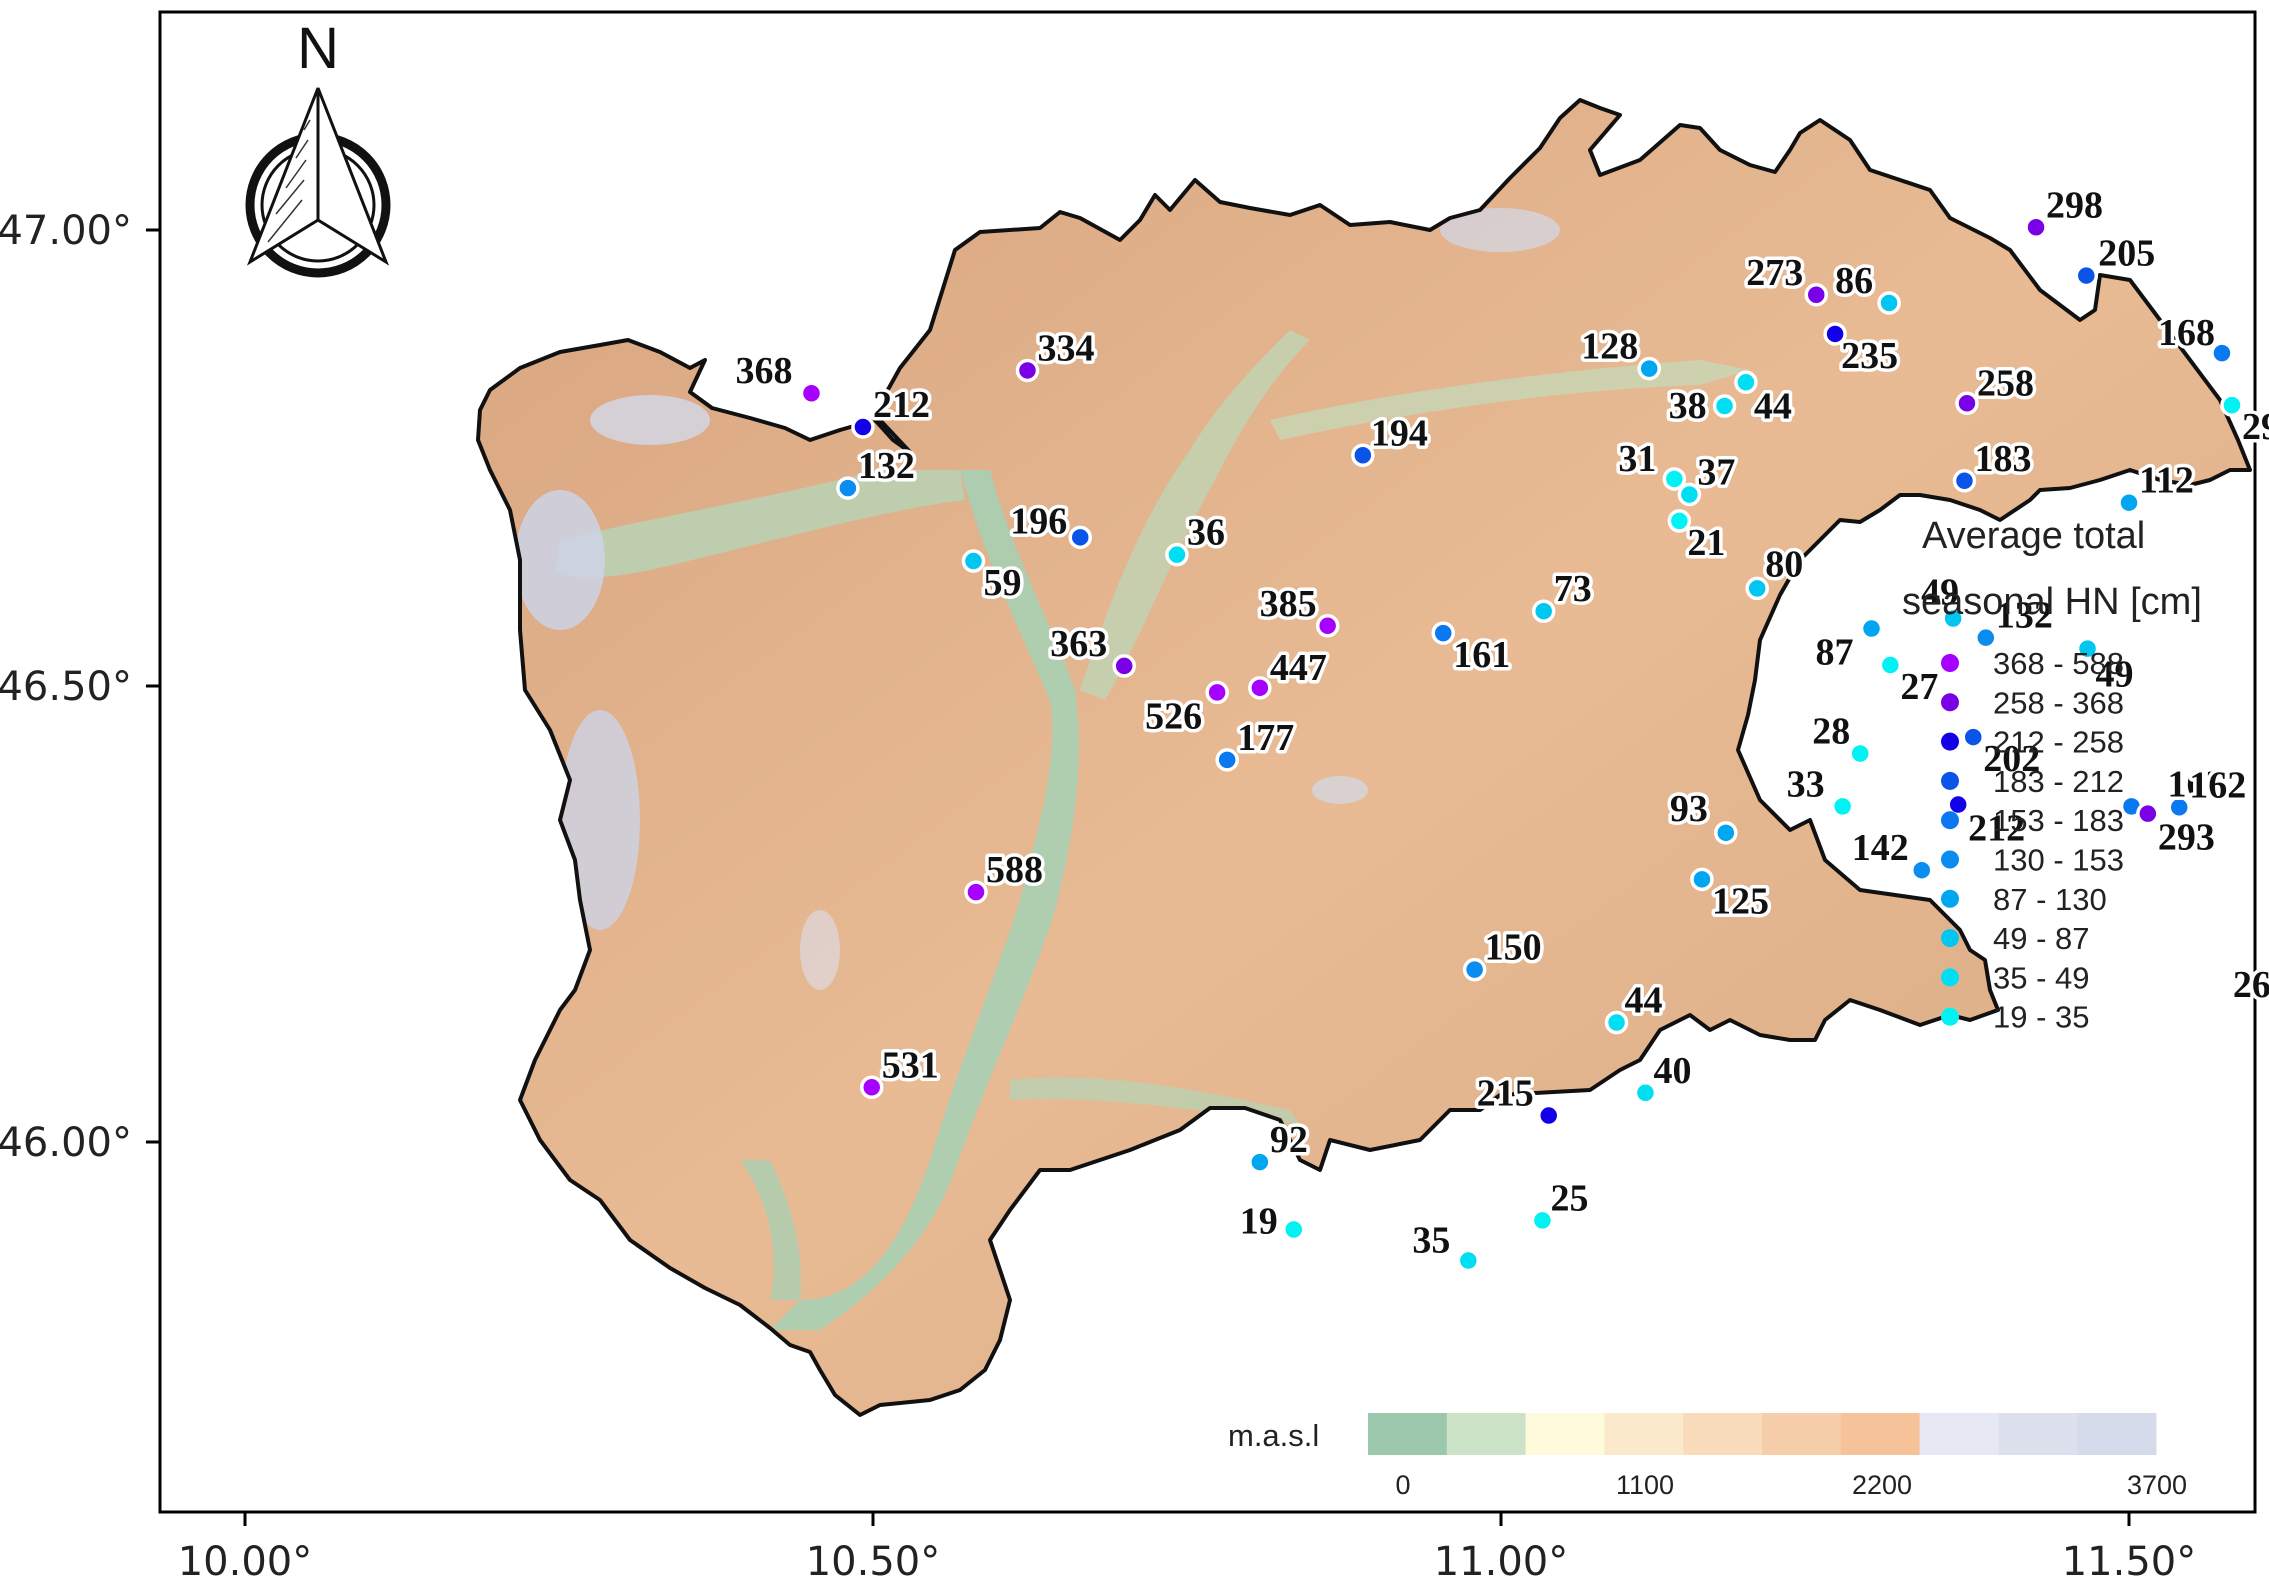  What do you see at coordinates (1259, 1222) in the screenshot?
I see `station-label: 19` at bounding box center [1259, 1222].